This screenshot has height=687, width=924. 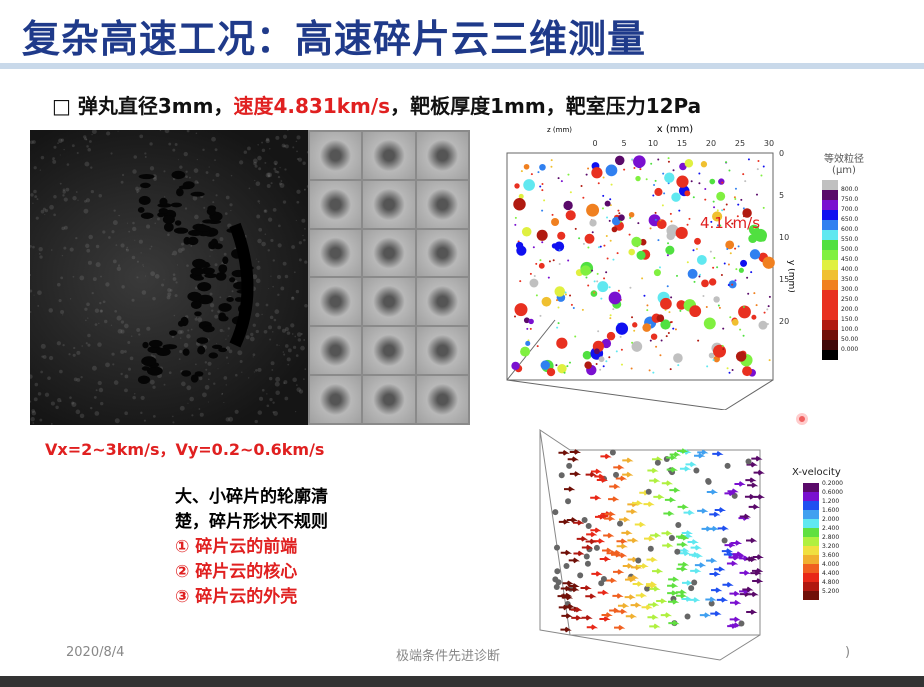 What do you see at coordinates (850, 309) in the screenshot?
I see `colorbar-label: 200.0` at bounding box center [850, 309].